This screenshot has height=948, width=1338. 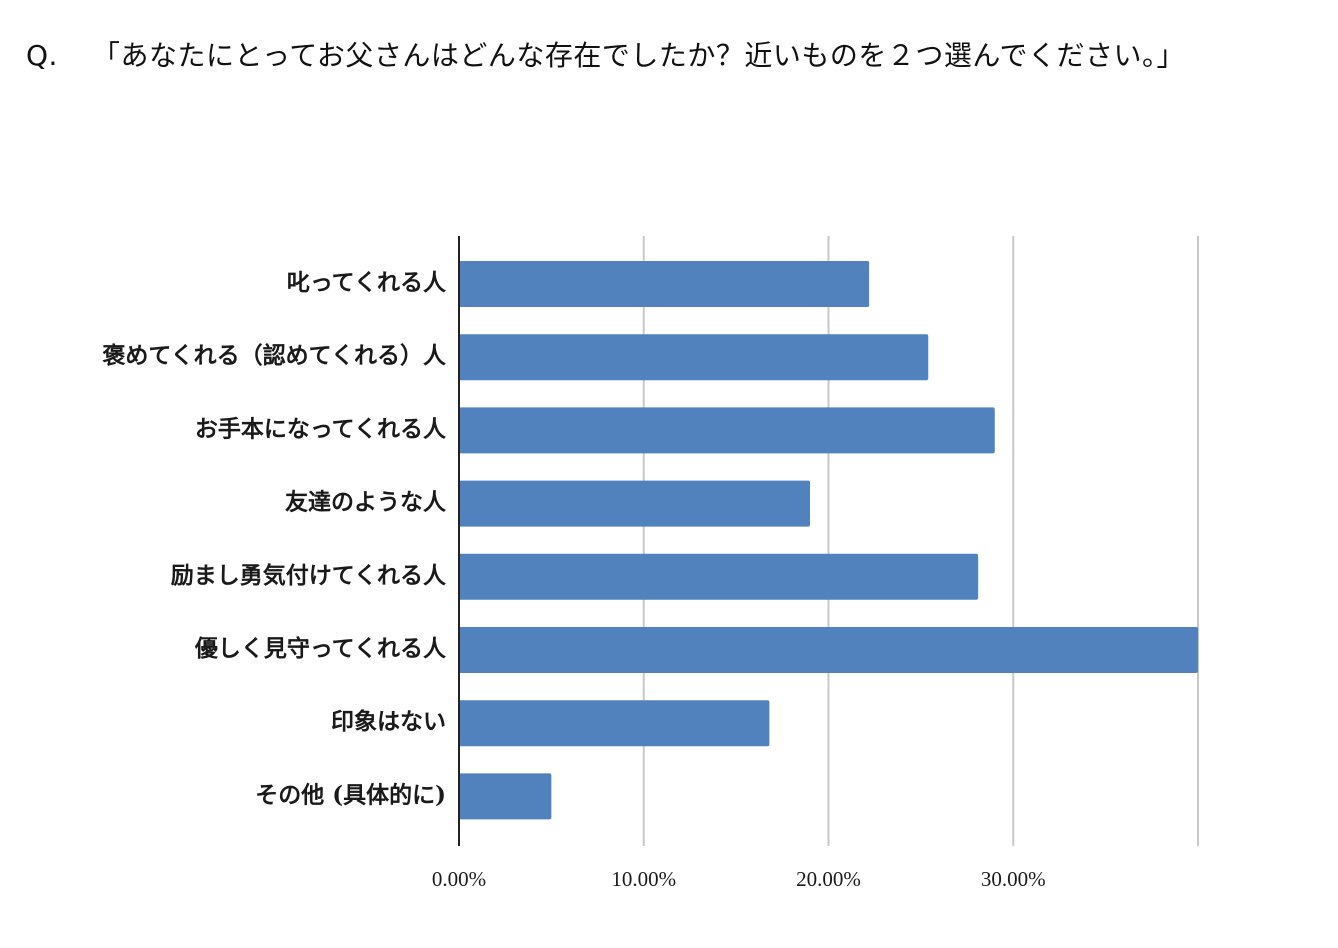 I want to click on category-label-7: その他 (具体的に), so click(x=350, y=794).